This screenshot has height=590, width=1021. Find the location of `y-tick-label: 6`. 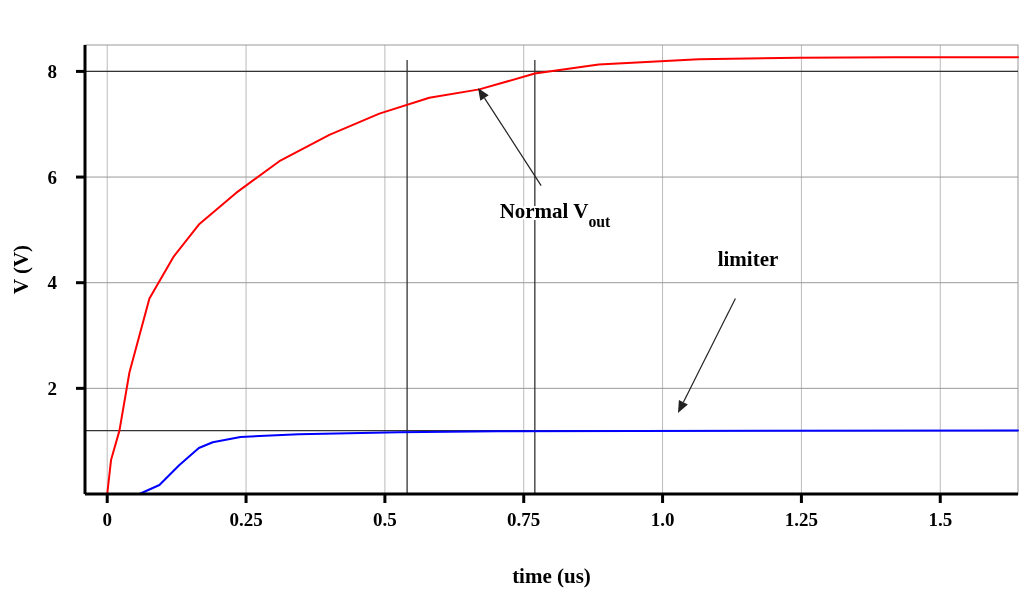

y-tick-label: 6 is located at coordinates (52, 177).